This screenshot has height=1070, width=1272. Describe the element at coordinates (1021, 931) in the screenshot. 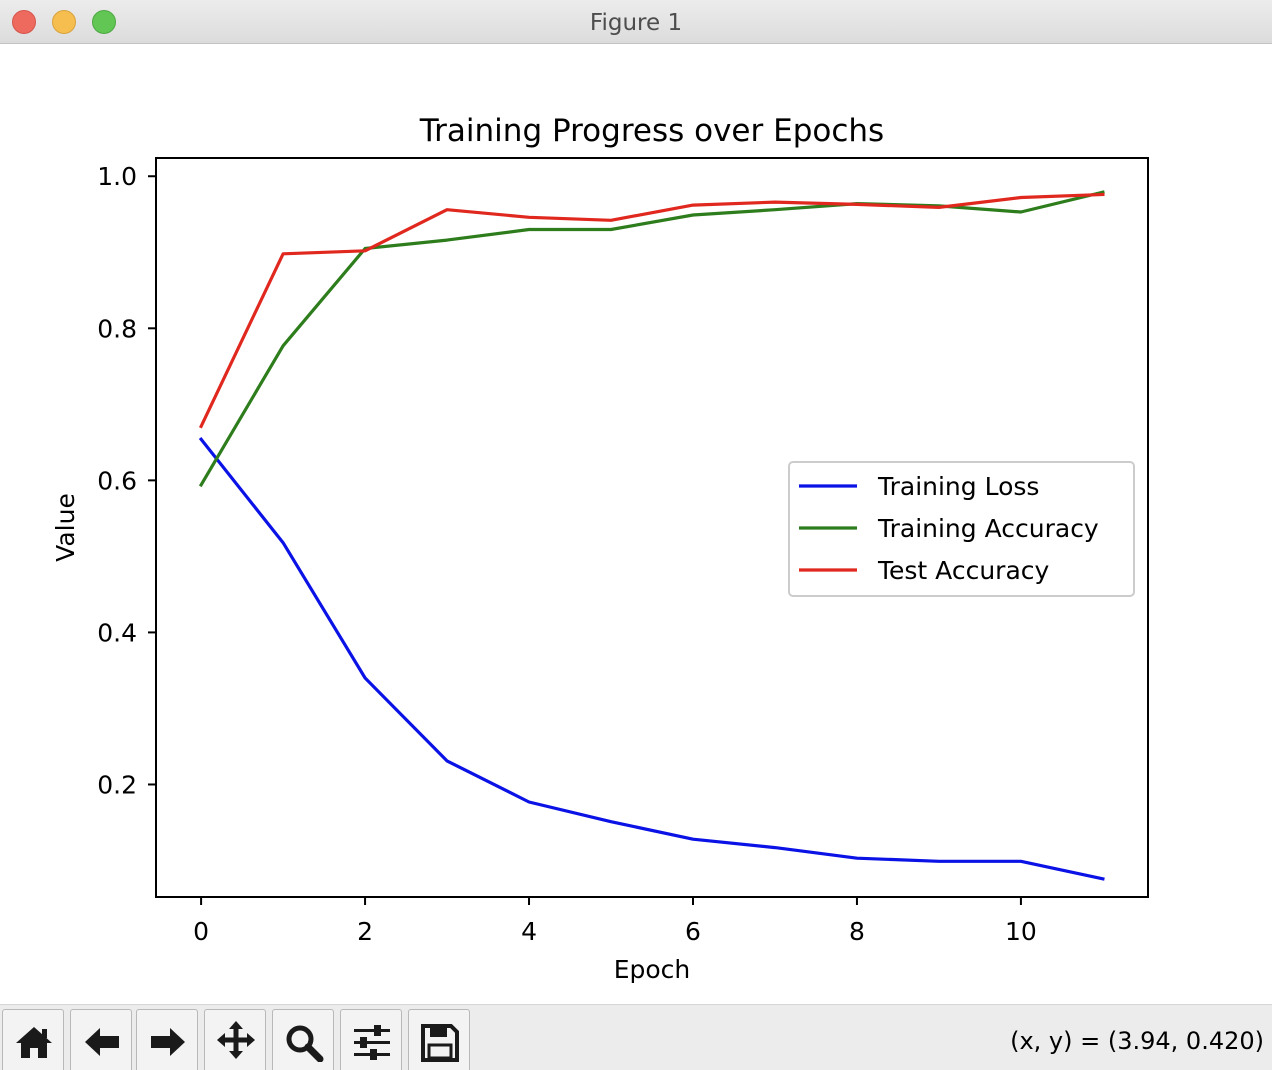

I see `x-tick-label: 10` at that location.